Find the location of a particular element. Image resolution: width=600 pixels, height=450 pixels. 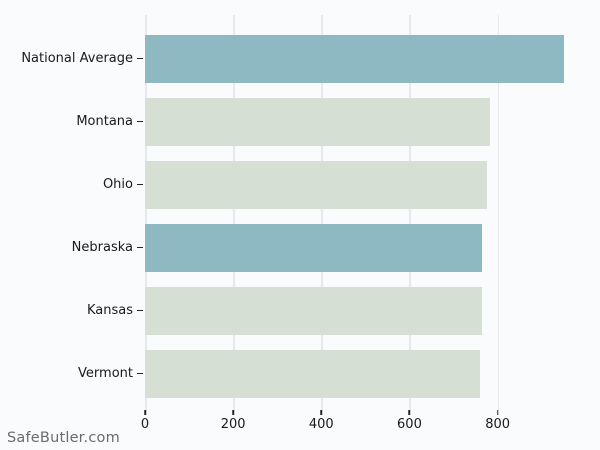

y-label-row: Vermont is located at coordinates (72, 373).